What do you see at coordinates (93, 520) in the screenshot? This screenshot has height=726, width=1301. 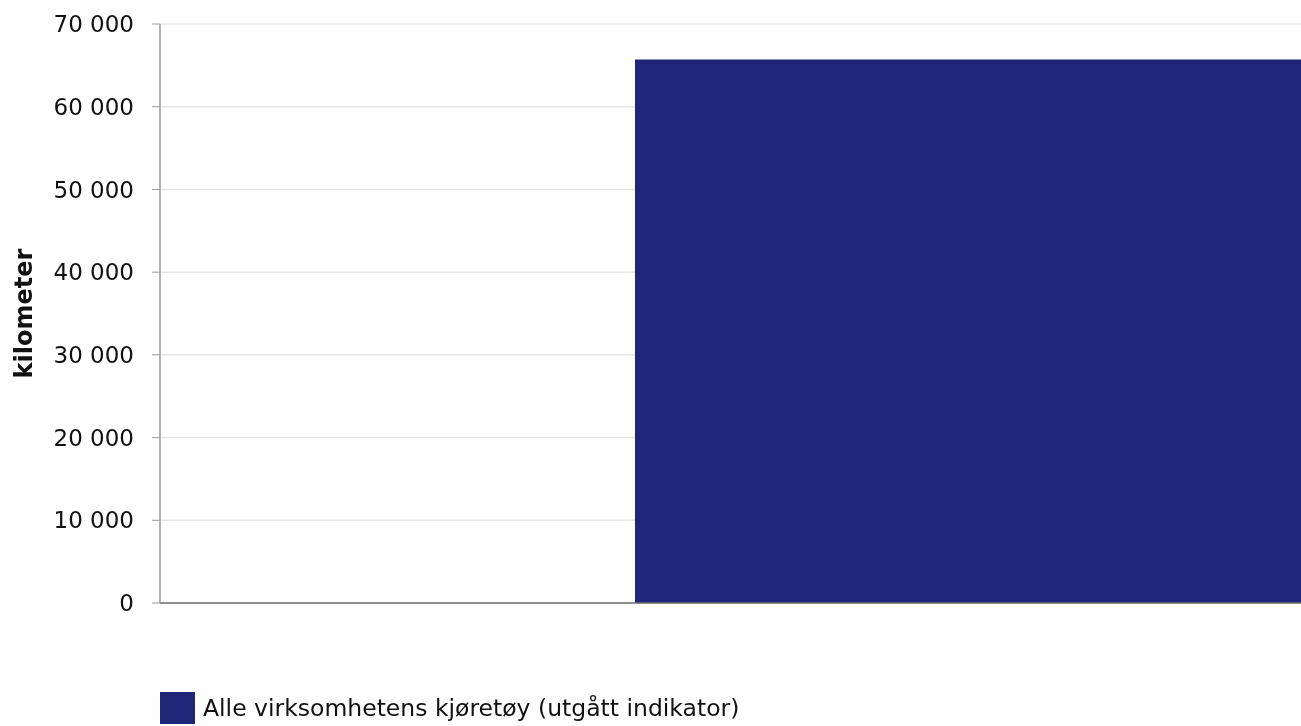 I see `y-tick-label: 10 000` at bounding box center [93, 520].